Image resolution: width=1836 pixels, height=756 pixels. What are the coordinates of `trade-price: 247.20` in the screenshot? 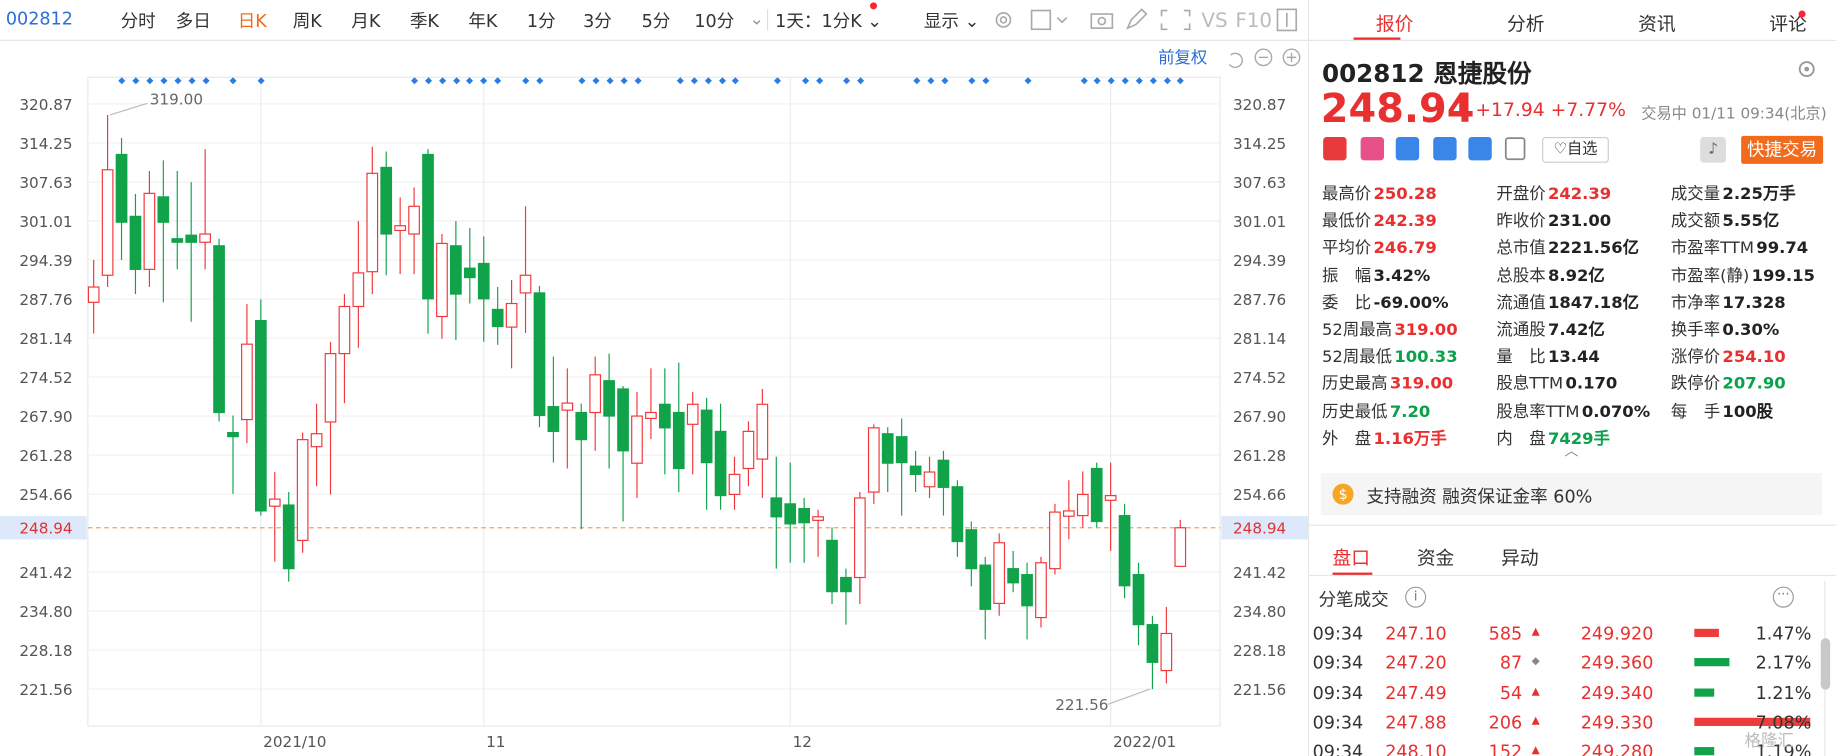 It's located at (1416, 663).